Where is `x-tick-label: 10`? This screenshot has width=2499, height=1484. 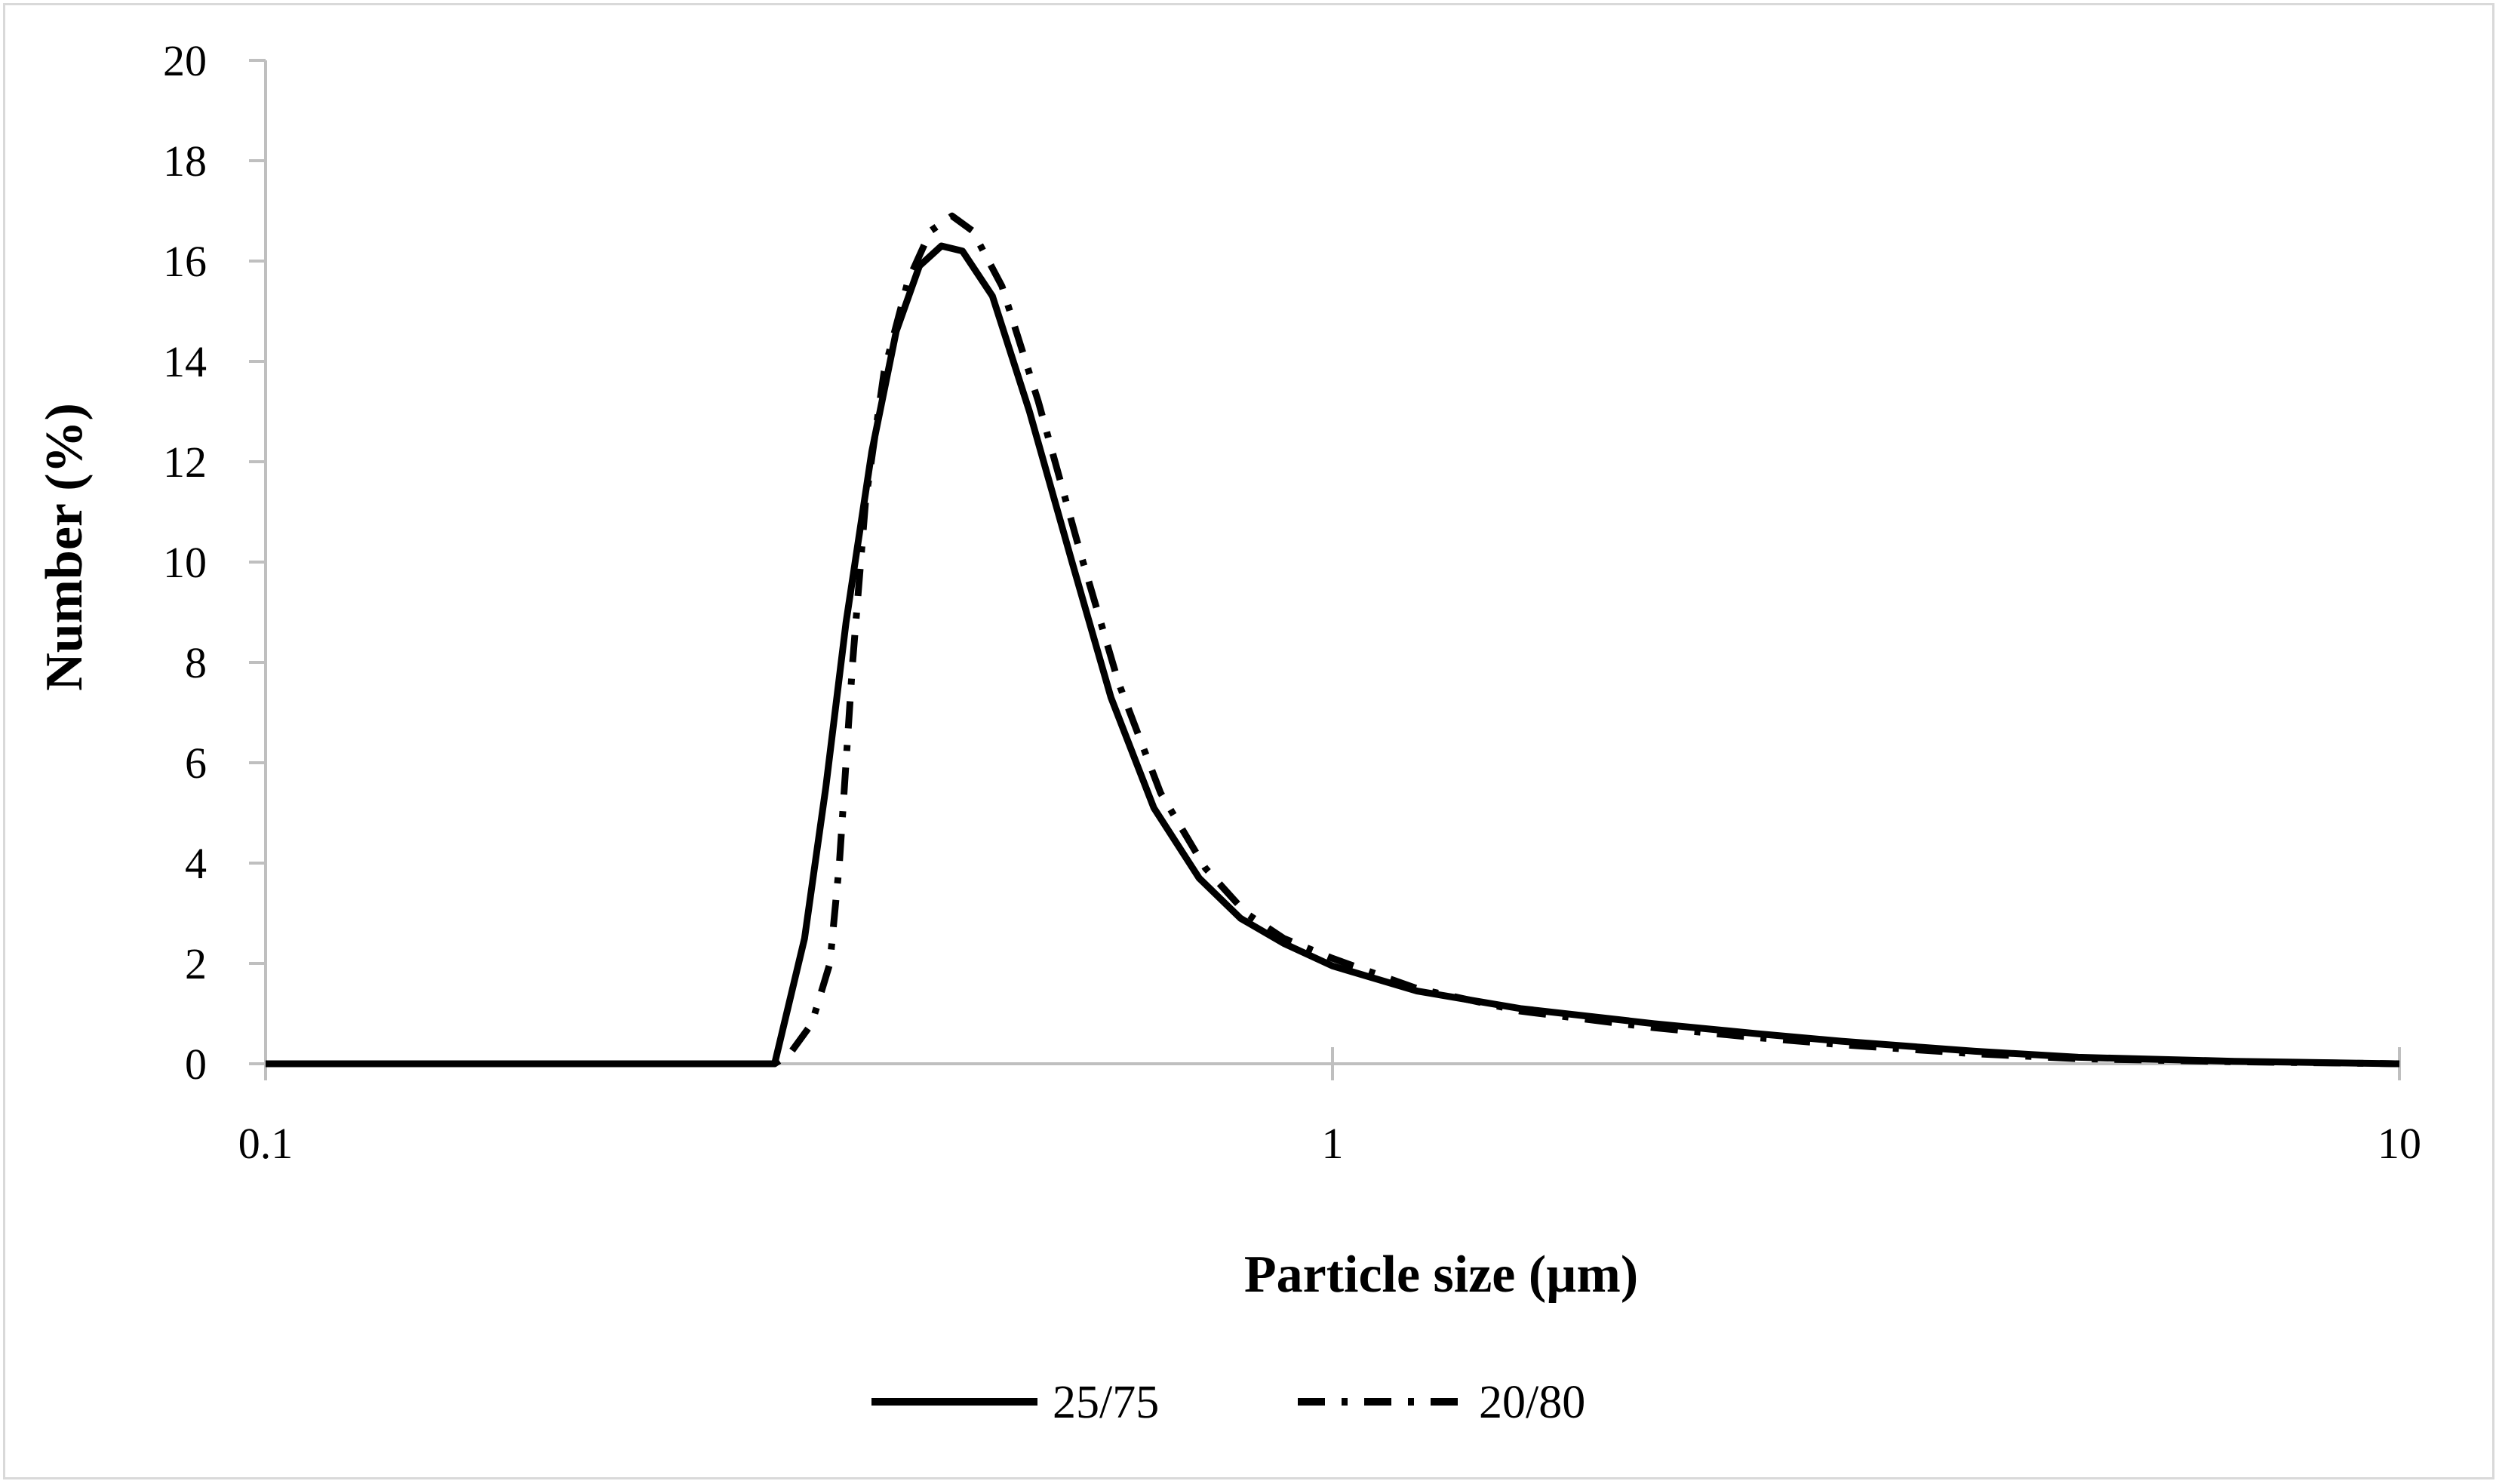 x-tick-label: 10 is located at coordinates (2399, 1143).